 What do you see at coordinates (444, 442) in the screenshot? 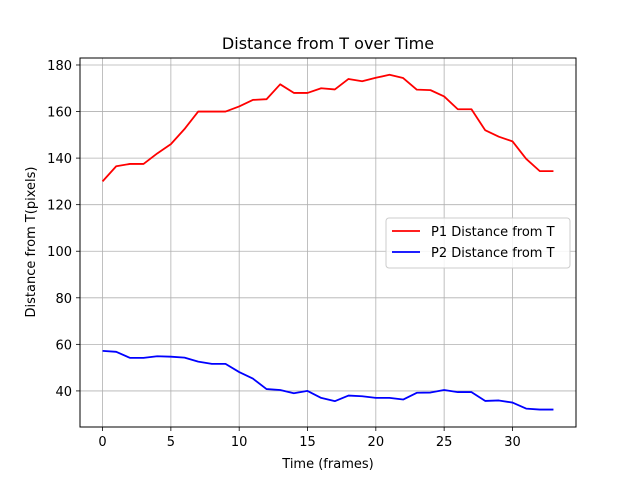
I see `x-tick-label: 25` at bounding box center [444, 442].